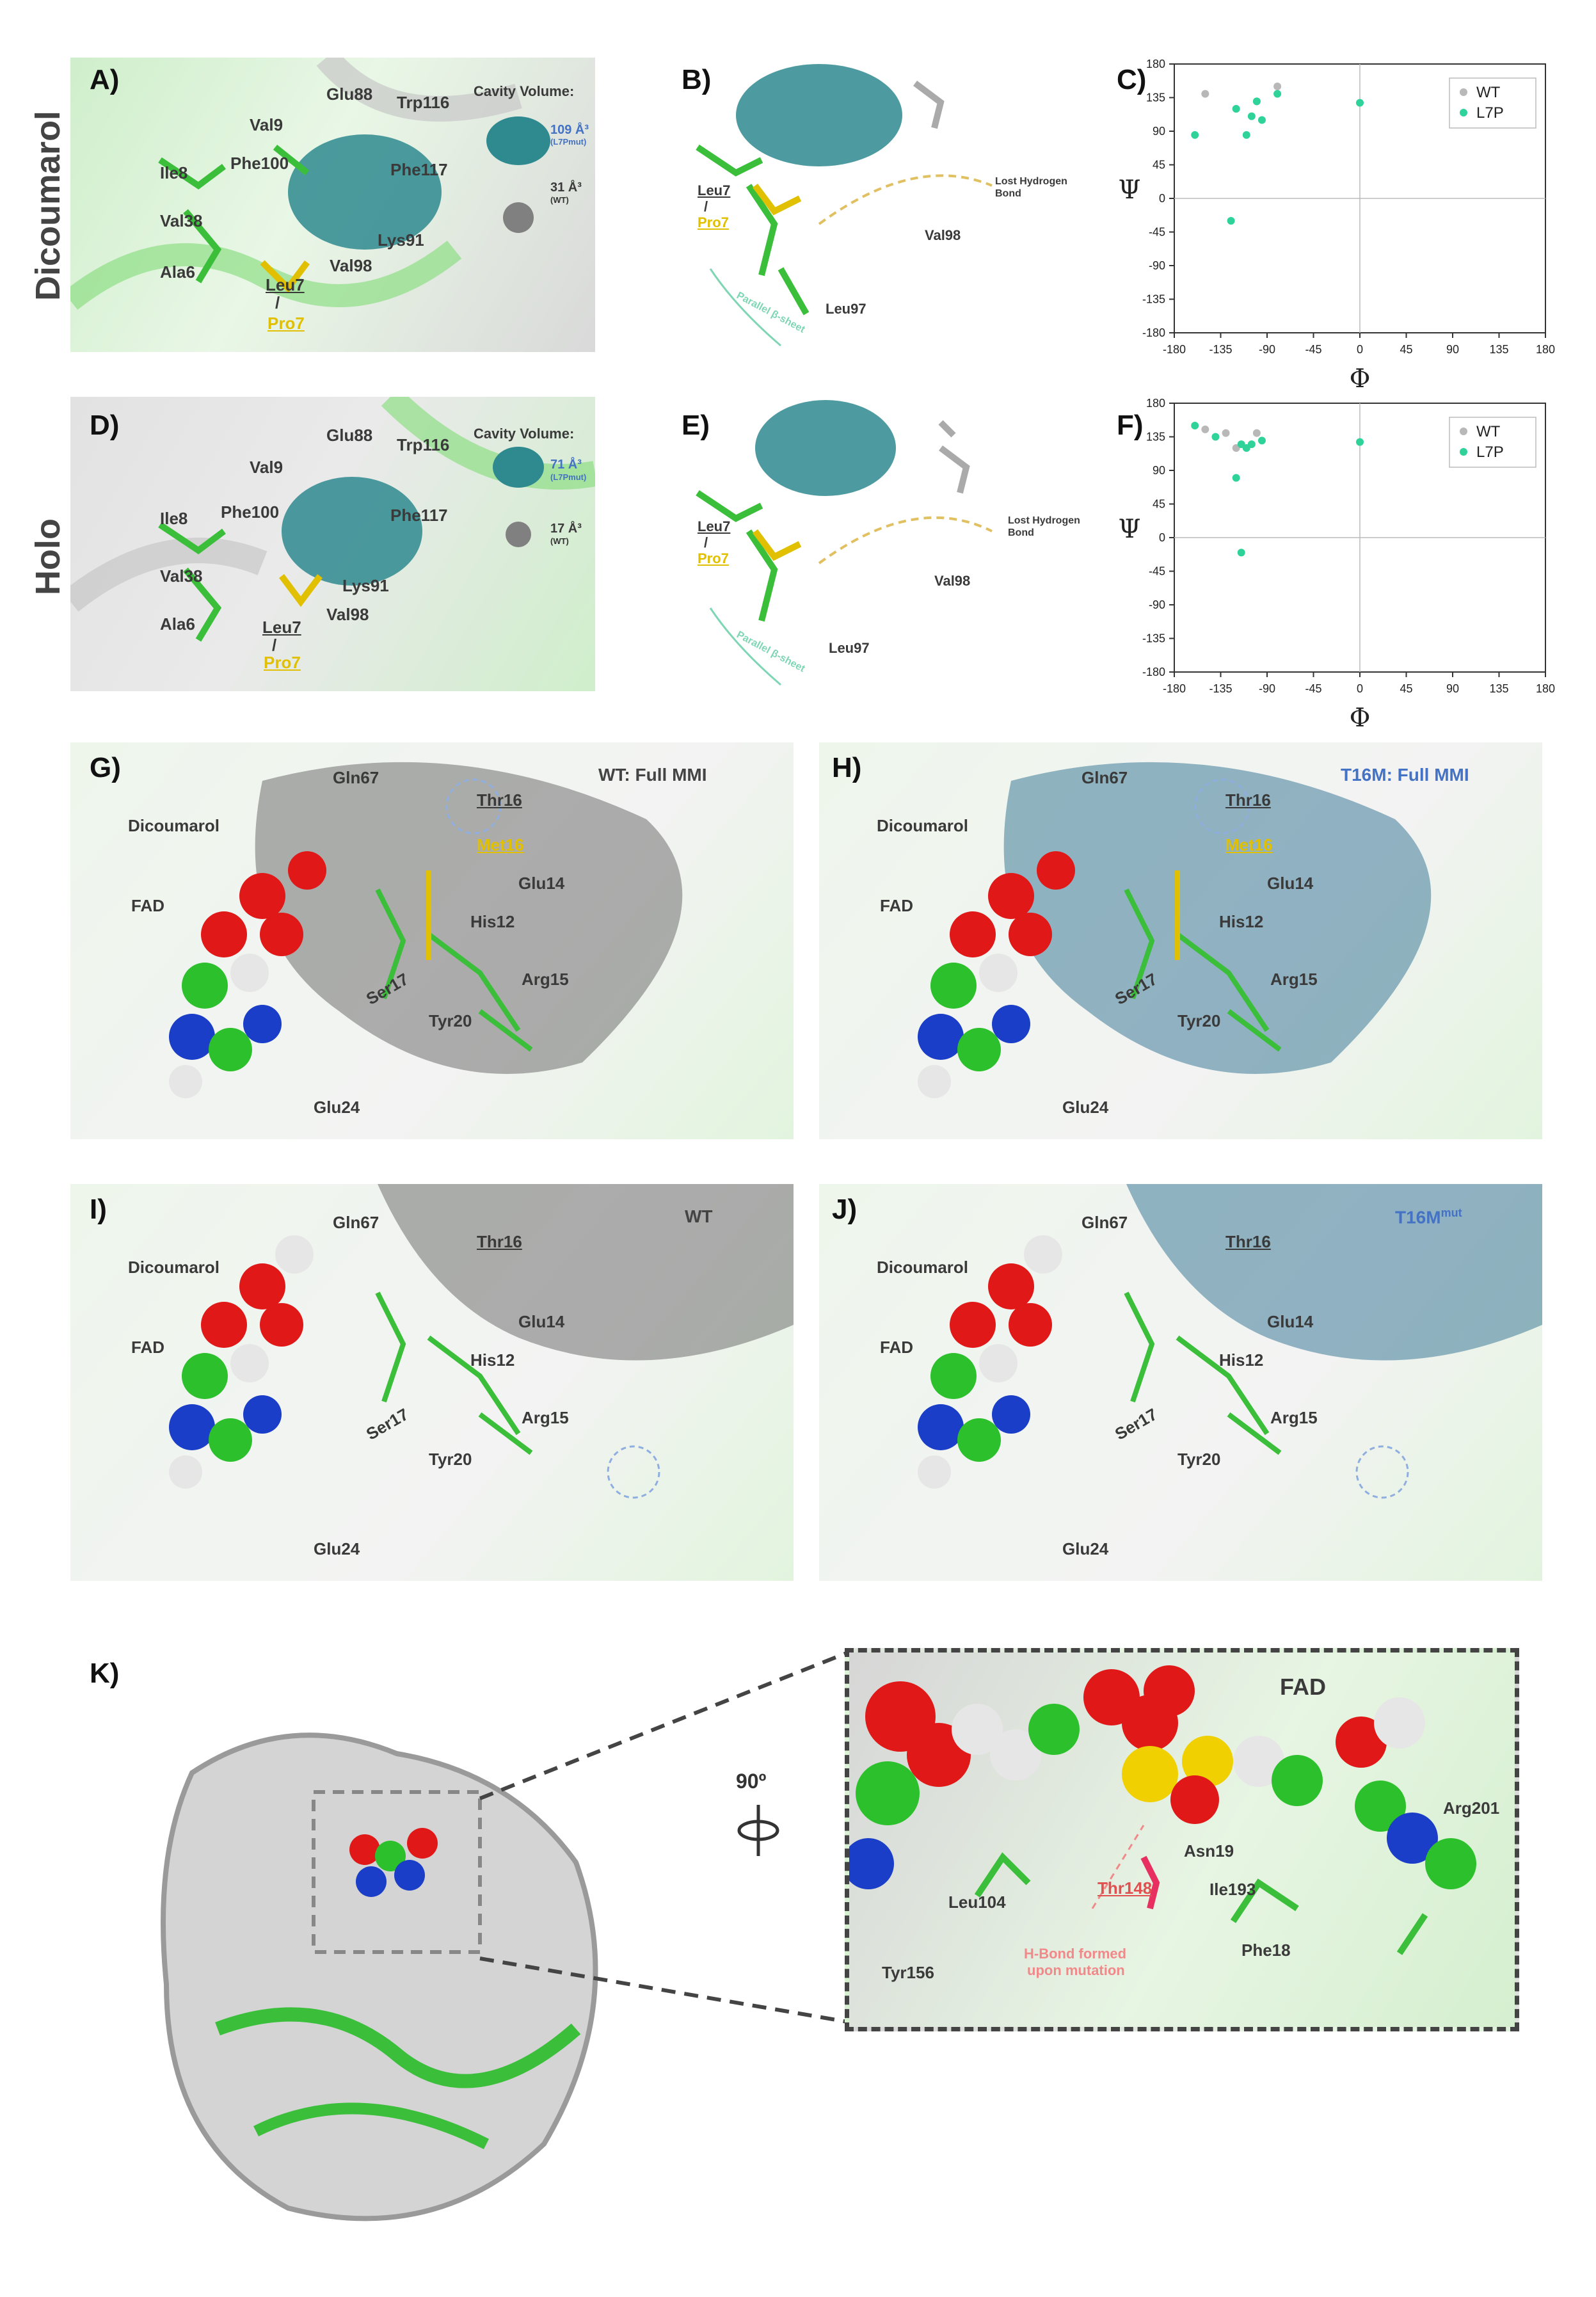 Image resolution: width=1596 pixels, height=2297 pixels. I want to click on cavity-mut-sub: (L7Pmut), so click(568, 142).